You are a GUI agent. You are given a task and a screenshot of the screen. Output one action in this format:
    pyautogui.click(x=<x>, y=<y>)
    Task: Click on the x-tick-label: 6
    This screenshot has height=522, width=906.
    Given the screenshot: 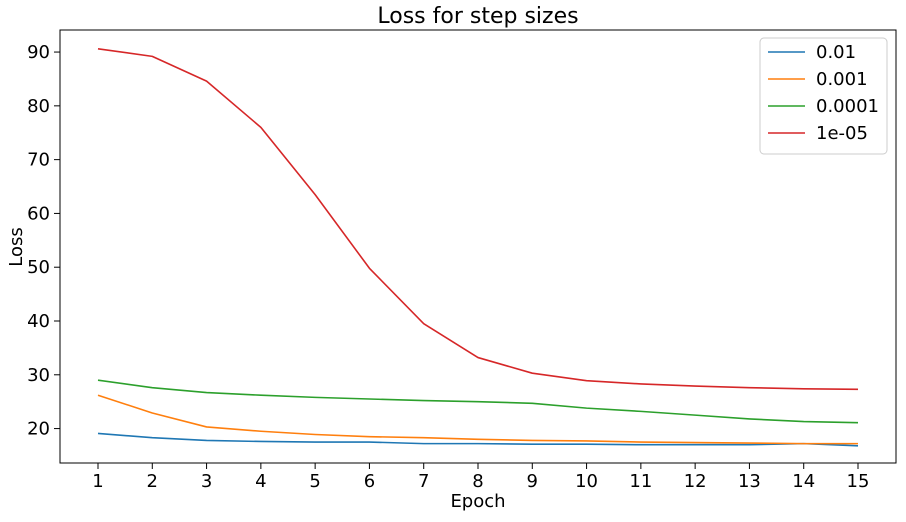 What is the action you would take?
    pyautogui.click(x=369, y=481)
    